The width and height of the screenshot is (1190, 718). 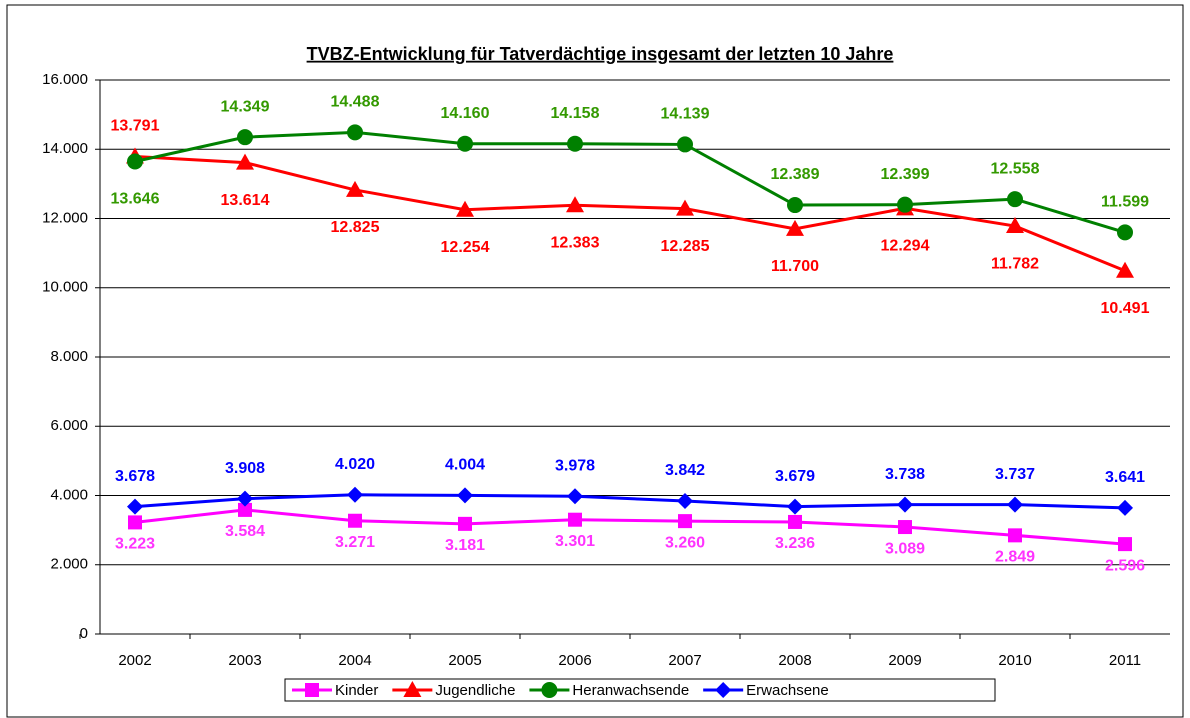 What do you see at coordinates (1015, 557) in the screenshot?
I see `value-label: 2.849` at bounding box center [1015, 557].